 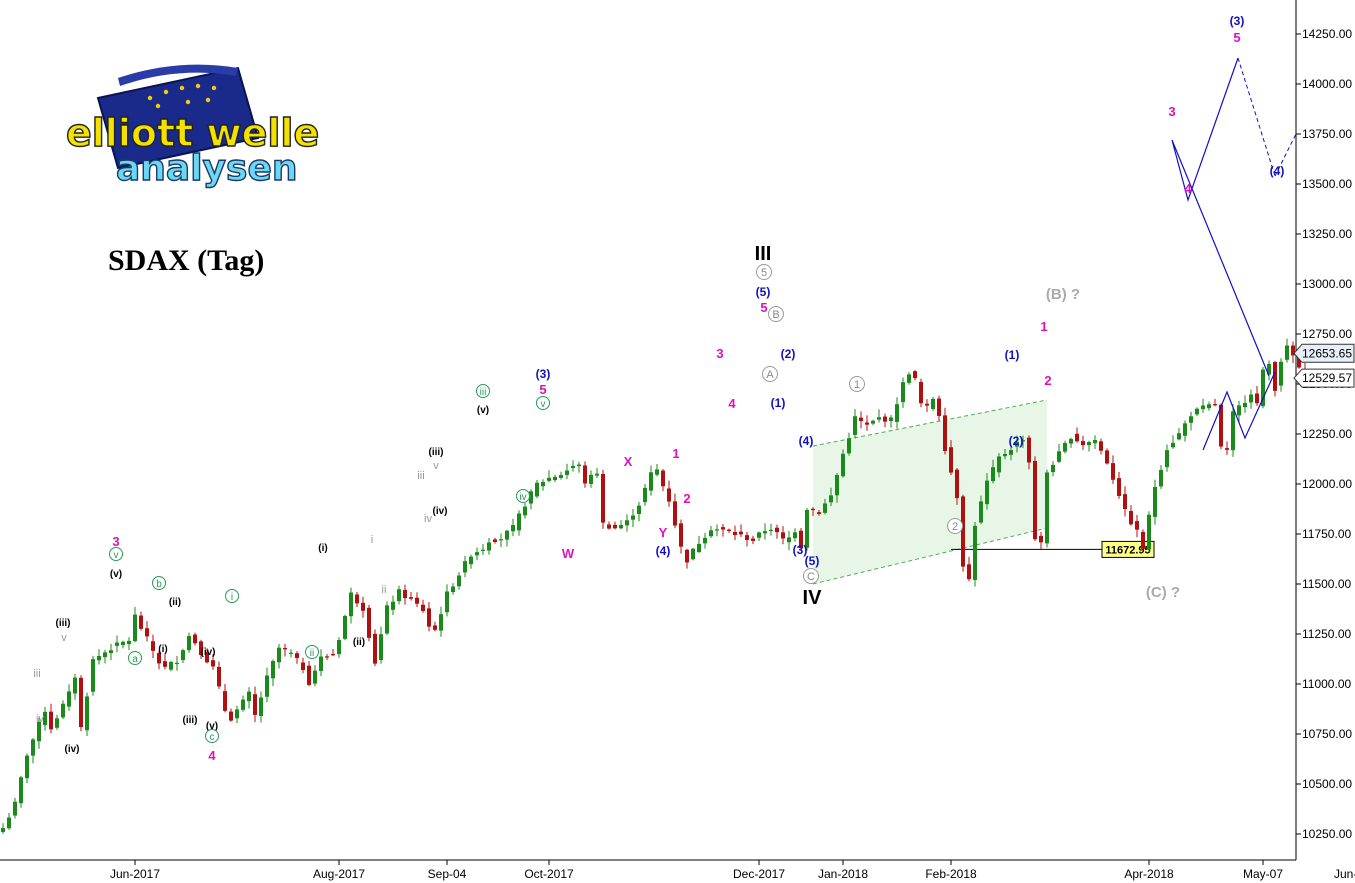 What do you see at coordinates (1237, 21) in the screenshot?
I see `projection-label: (3)` at bounding box center [1237, 21].